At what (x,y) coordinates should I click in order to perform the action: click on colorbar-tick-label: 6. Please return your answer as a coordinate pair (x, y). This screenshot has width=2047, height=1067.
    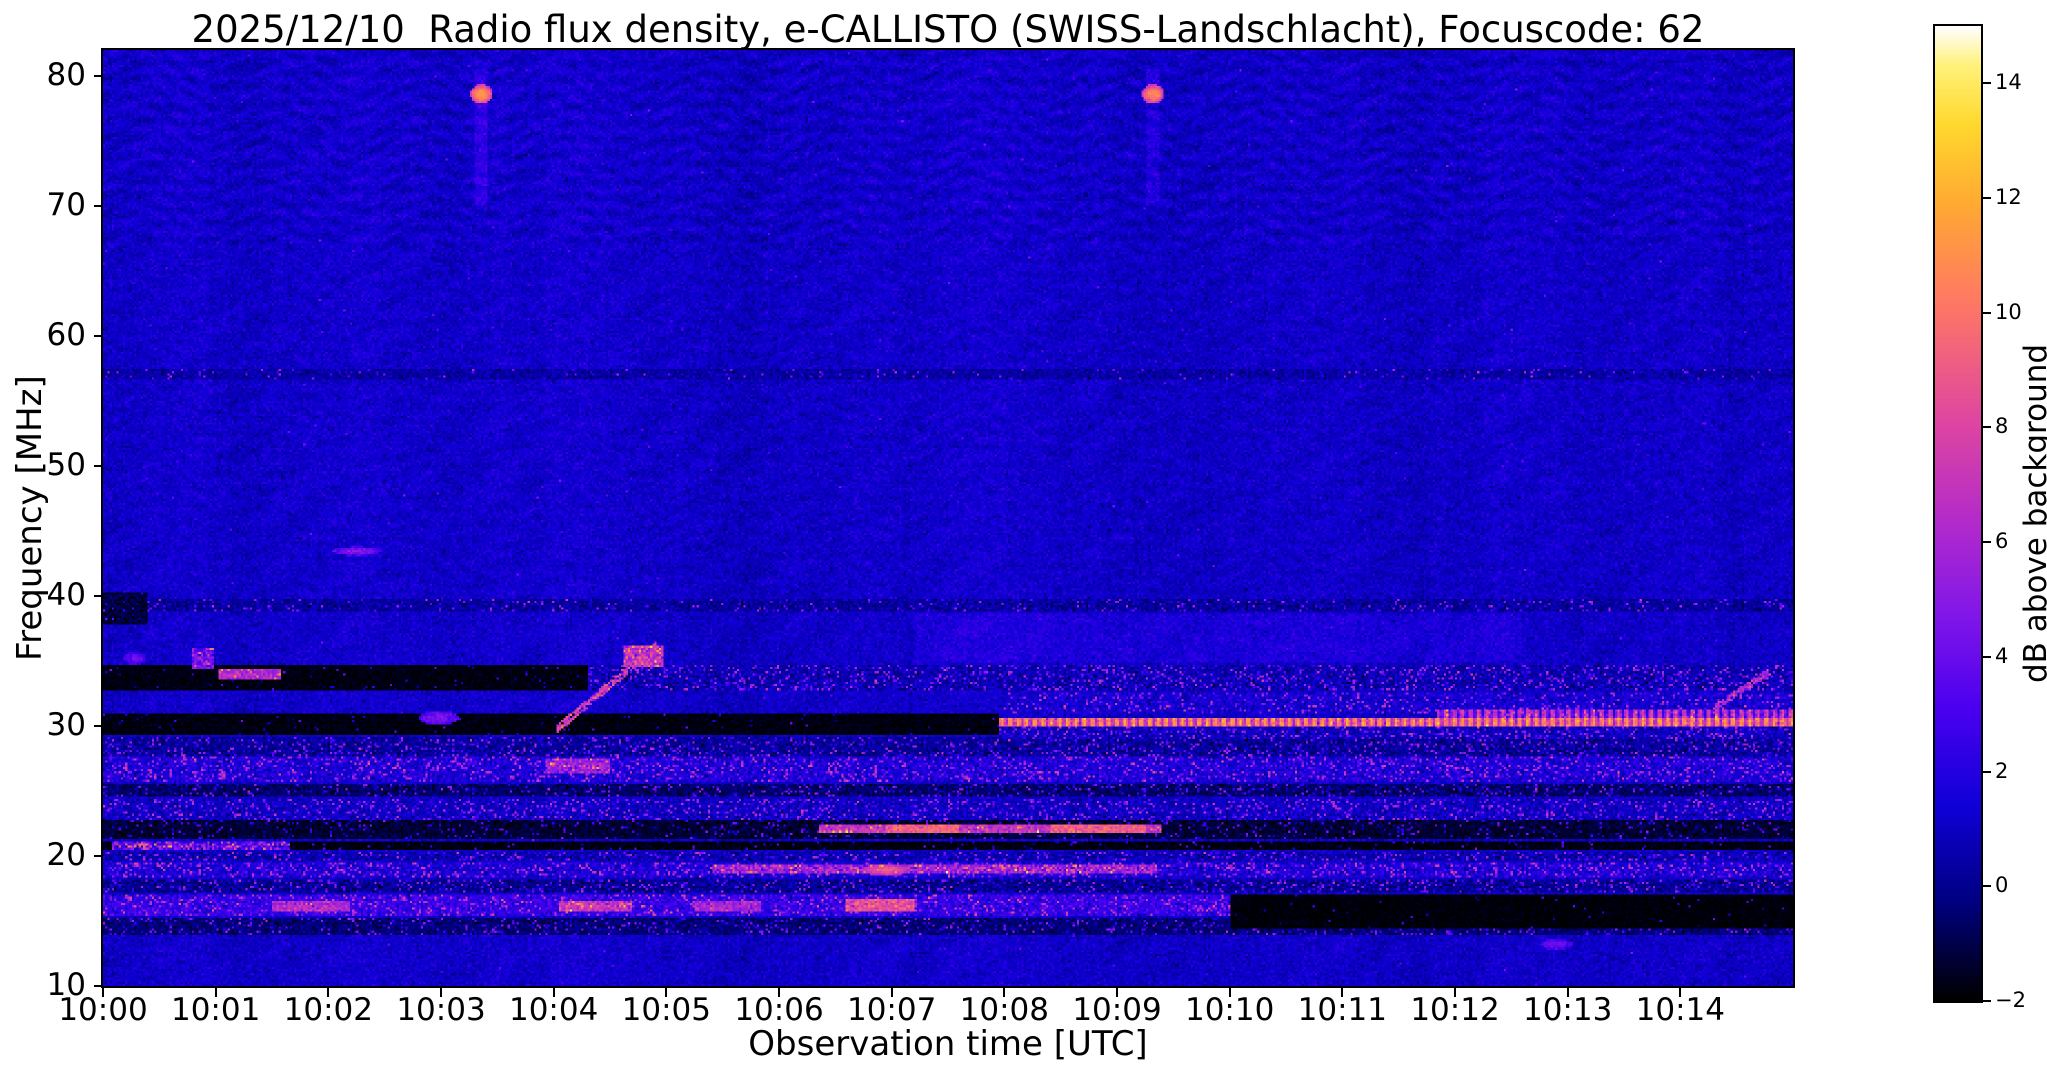
    Looking at the image, I should click on (2002, 541).